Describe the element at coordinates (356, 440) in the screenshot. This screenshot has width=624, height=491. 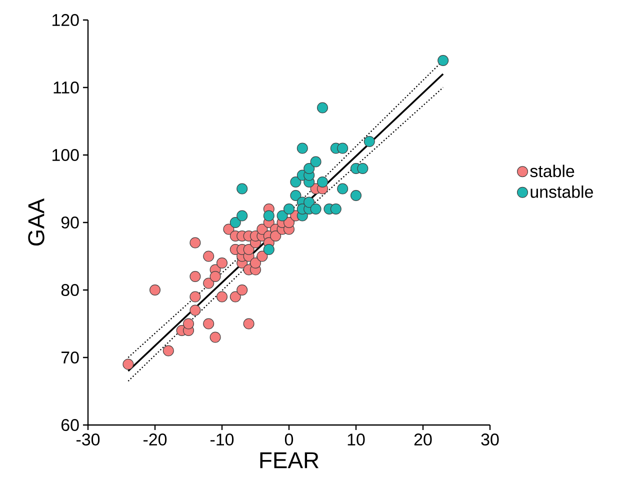
I see `x-tick-label: 10` at that location.